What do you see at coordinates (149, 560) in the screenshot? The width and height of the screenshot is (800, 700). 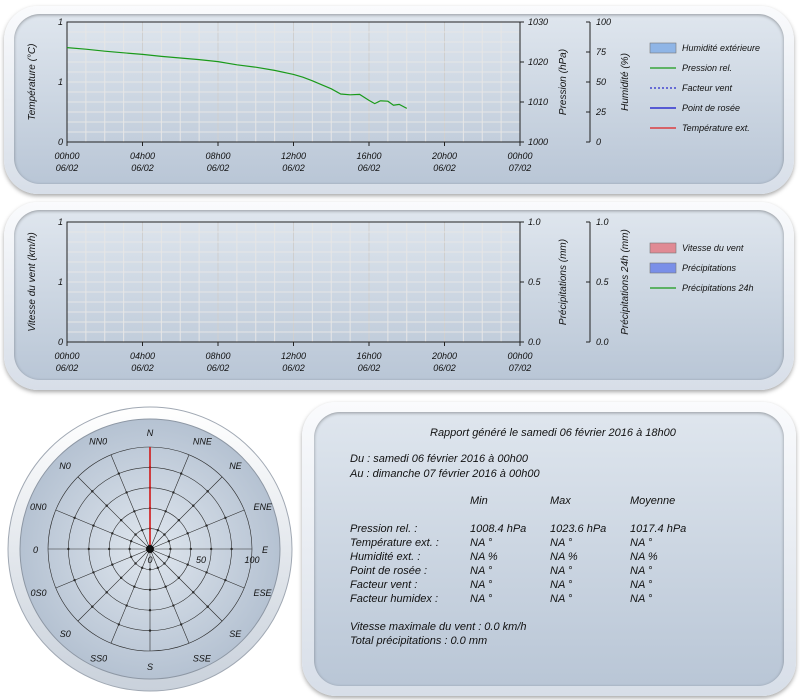 I see `rose-radial-tick-label: 0` at bounding box center [149, 560].